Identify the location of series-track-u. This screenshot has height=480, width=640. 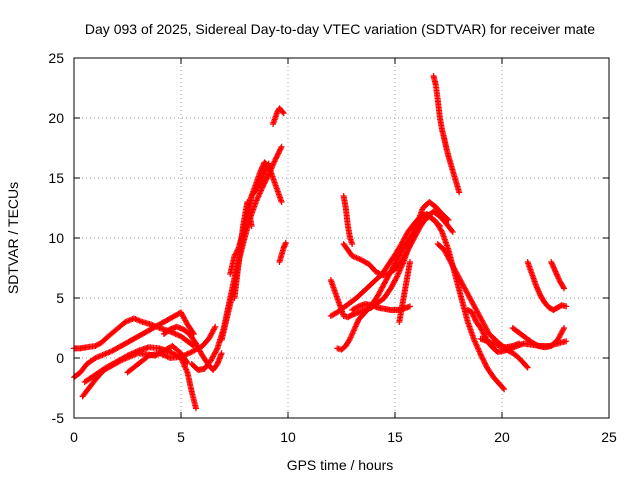
(482, 306).